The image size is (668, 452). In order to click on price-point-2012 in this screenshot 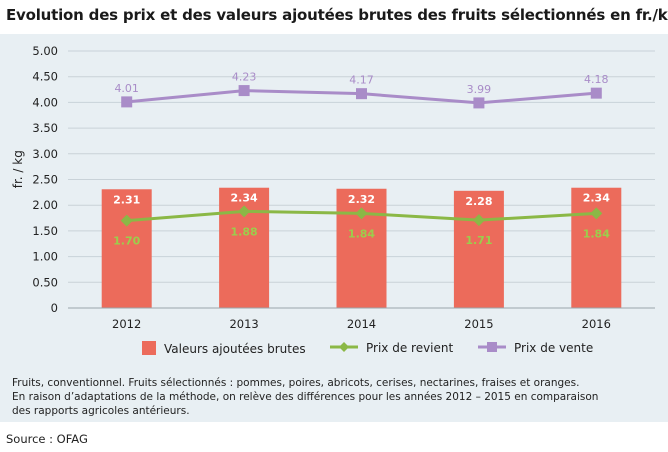, I will do `click(127, 102)`.